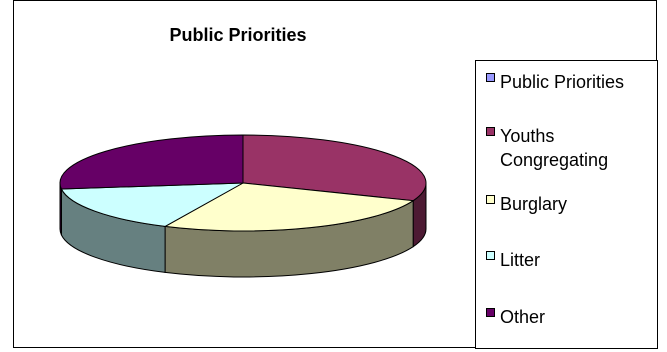  What do you see at coordinates (60, 209) in the screenshot?
I see `pie-side-other` at bounding box center [60, 209].